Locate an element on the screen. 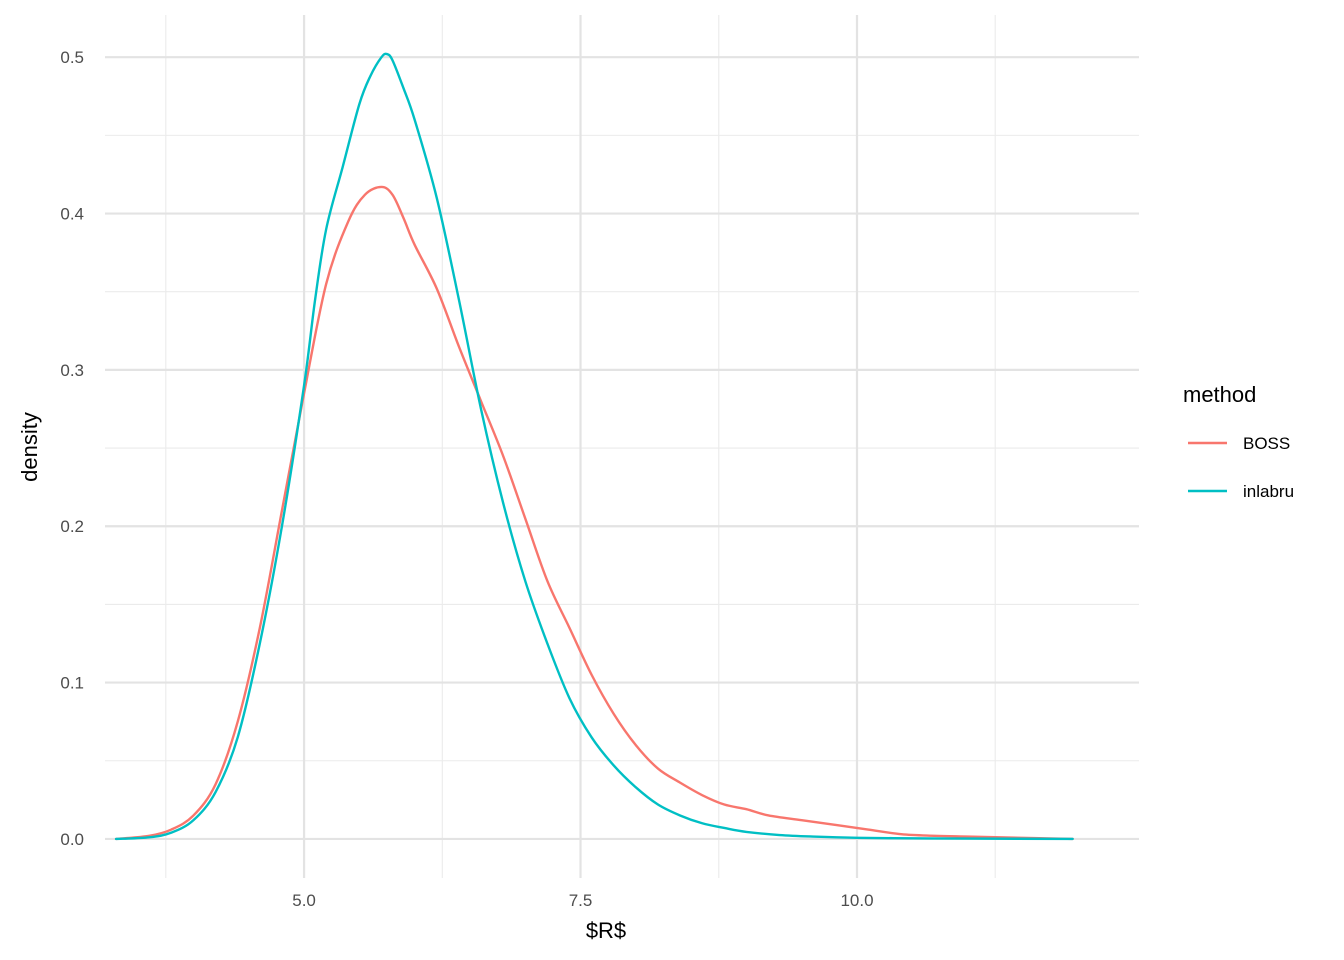 The image size is (1344, 960). x-axis-title: $R$ is located at coordinates (606, 930).